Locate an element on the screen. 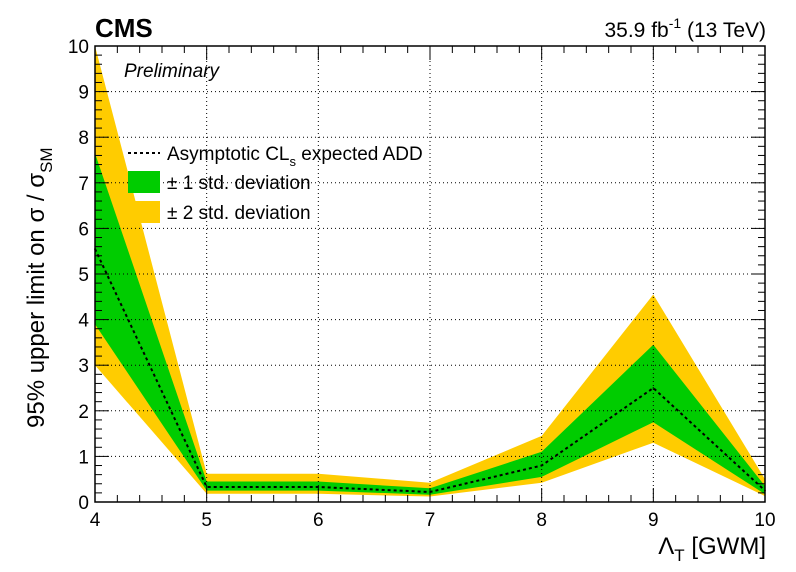  energy-label: (13 TeV) is located at coordinates (723, 30).